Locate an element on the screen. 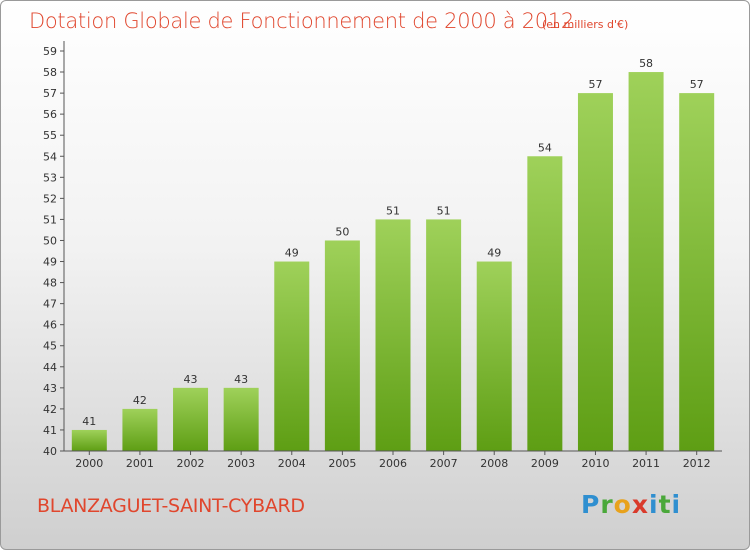  y-tick-label: 57 is located at coordinates (50, 93).